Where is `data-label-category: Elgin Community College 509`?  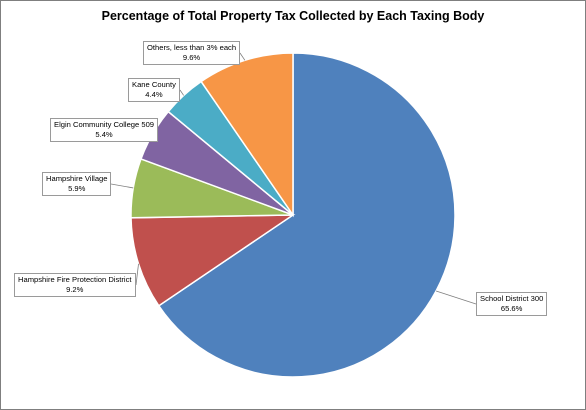 data-label-category: Elgin Community College 509 is located at coordinates (104, 124).